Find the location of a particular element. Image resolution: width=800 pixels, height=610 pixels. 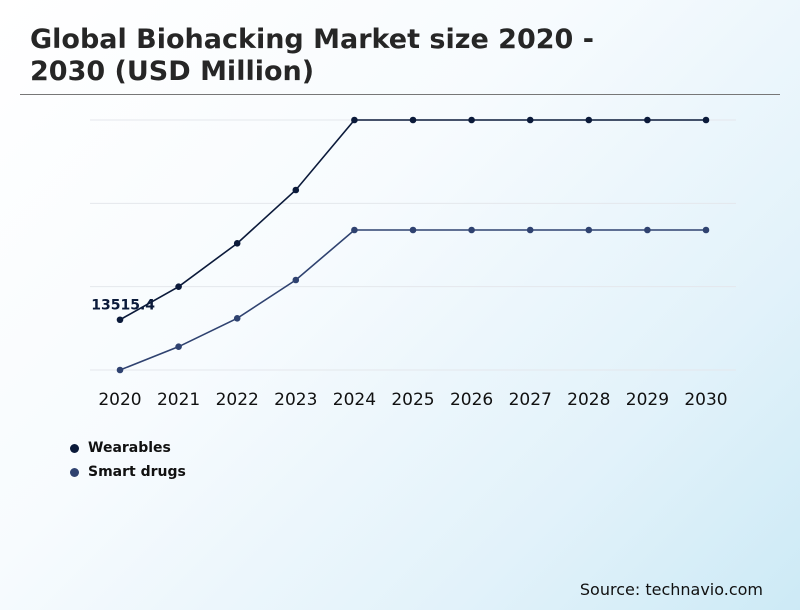

legend-item-smart-drugs: Smart drugs is located at coordinates (128, 472).